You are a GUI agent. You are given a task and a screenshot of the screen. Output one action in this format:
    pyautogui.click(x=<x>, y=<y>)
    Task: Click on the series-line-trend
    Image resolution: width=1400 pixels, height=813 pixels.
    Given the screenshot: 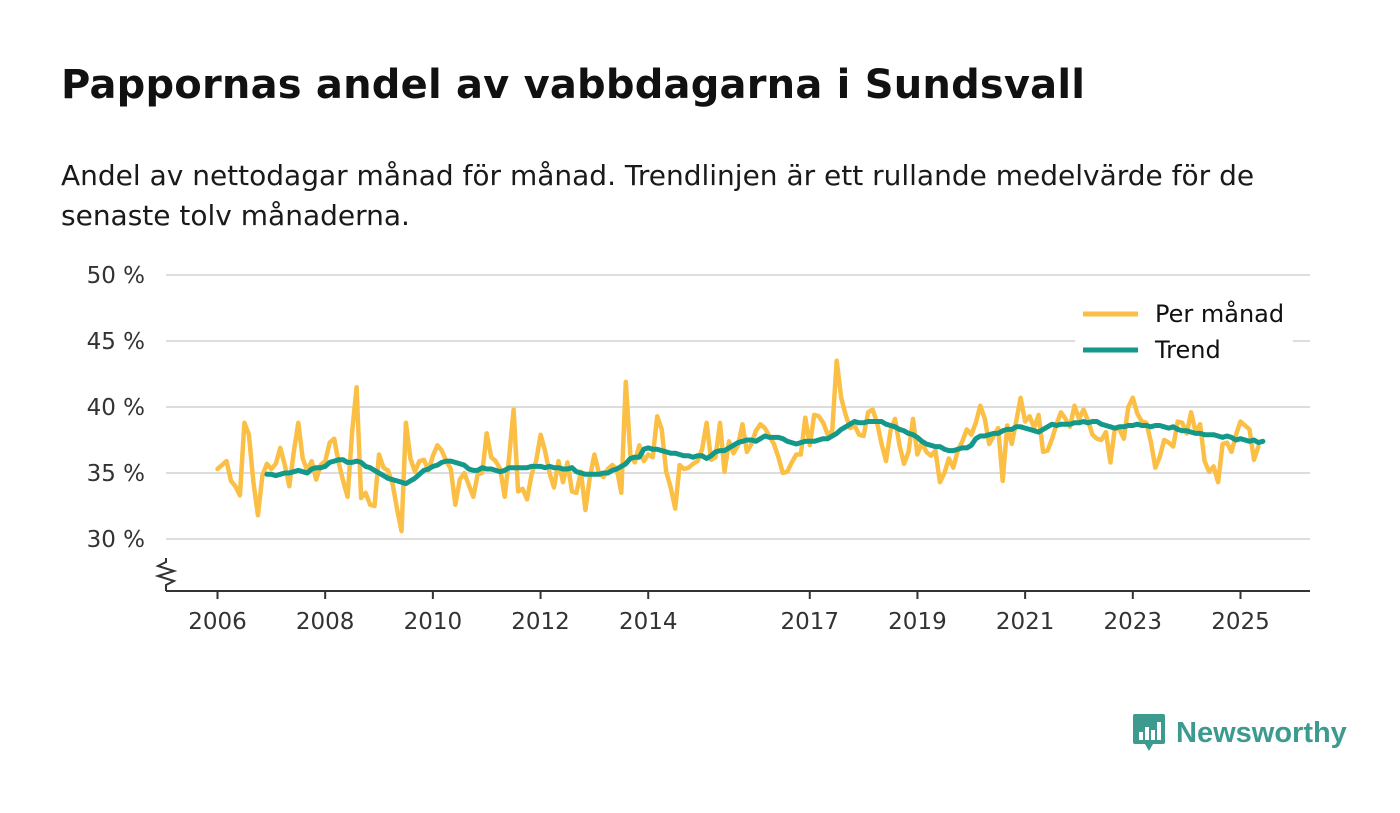 What is the action you would take?
    pyautogui.click(x=765, y=453)
    